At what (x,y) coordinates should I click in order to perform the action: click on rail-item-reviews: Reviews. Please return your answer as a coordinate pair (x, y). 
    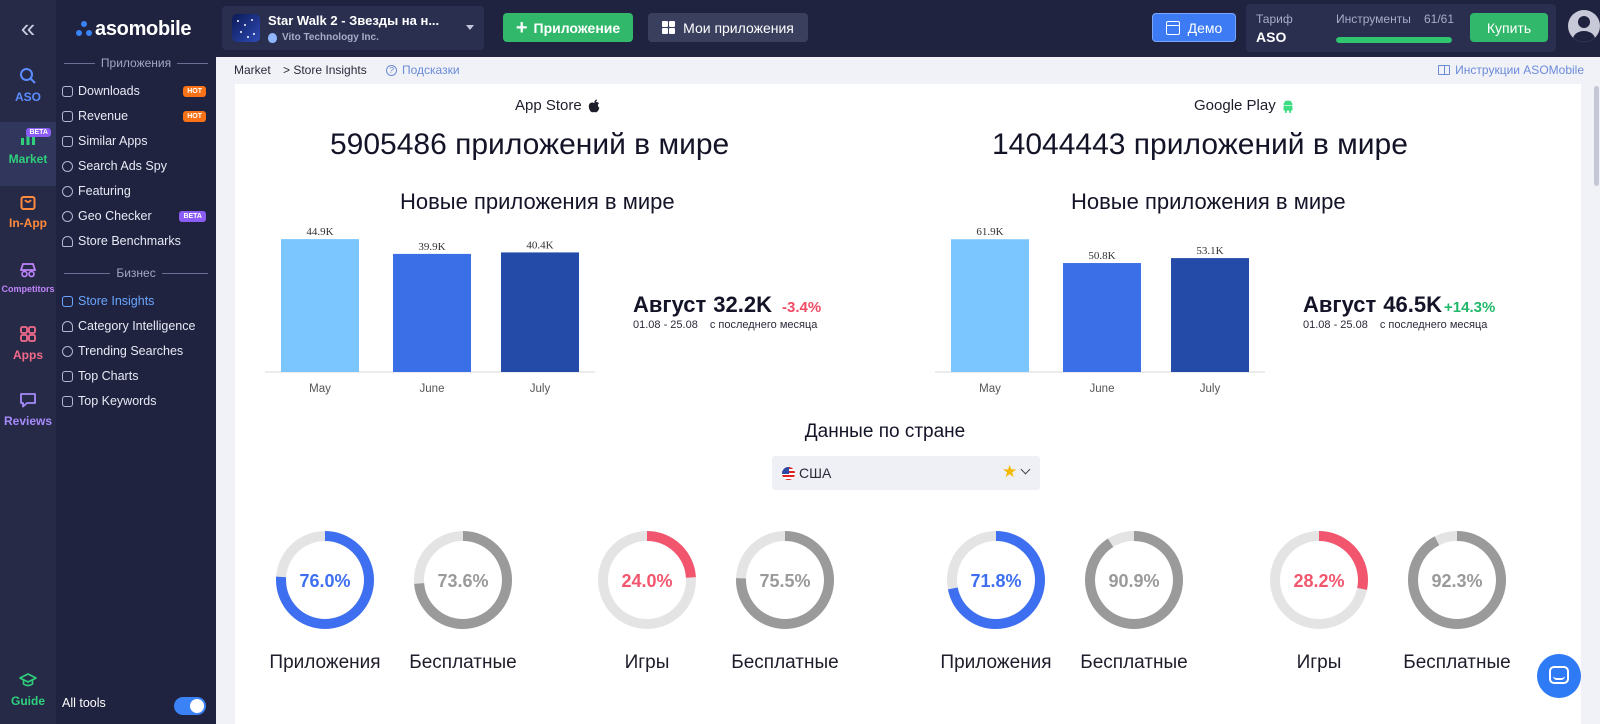
    Looking at the image, I should click on (28, 416).